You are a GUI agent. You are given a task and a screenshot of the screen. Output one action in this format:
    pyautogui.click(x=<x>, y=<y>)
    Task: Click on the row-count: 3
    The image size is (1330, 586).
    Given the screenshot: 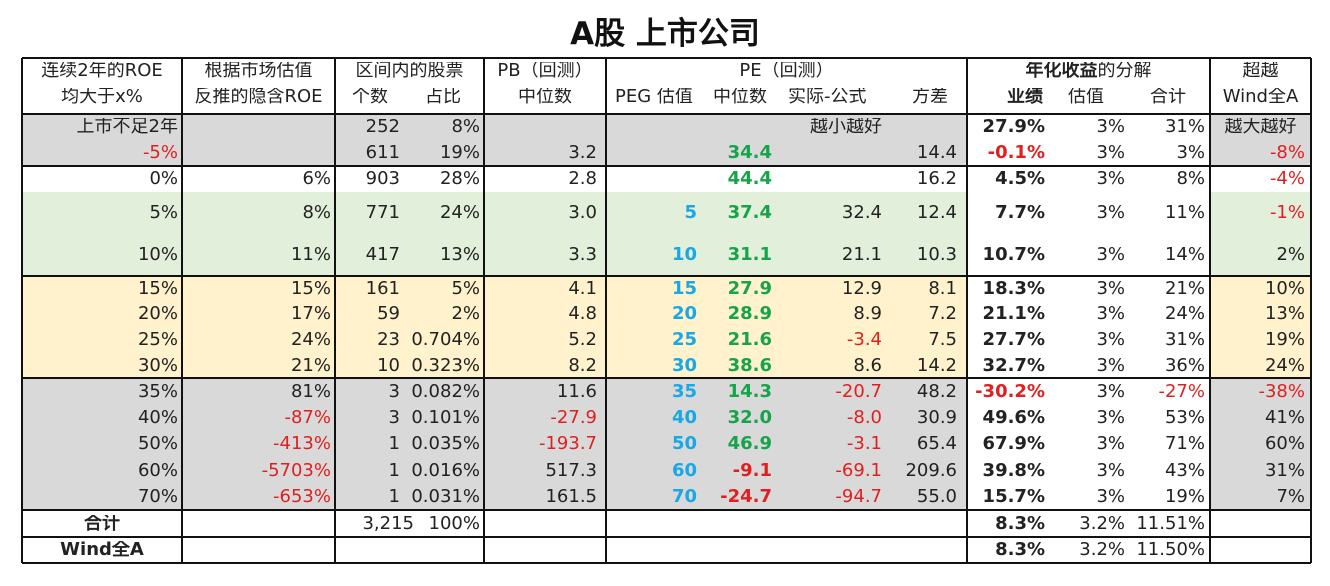 What is the action you would take?
    pyautogui.click(x=394, y=418)
    